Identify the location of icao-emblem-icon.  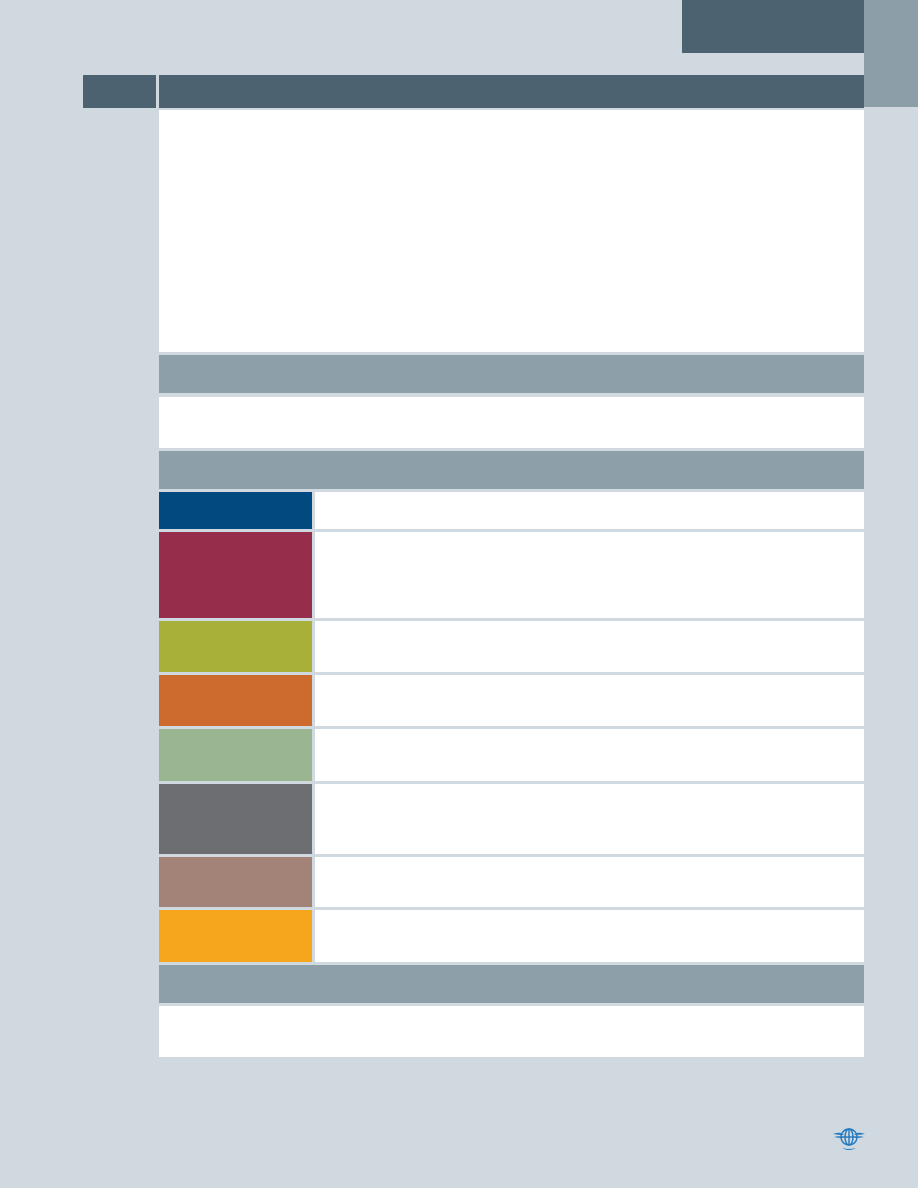
(849, 1138).